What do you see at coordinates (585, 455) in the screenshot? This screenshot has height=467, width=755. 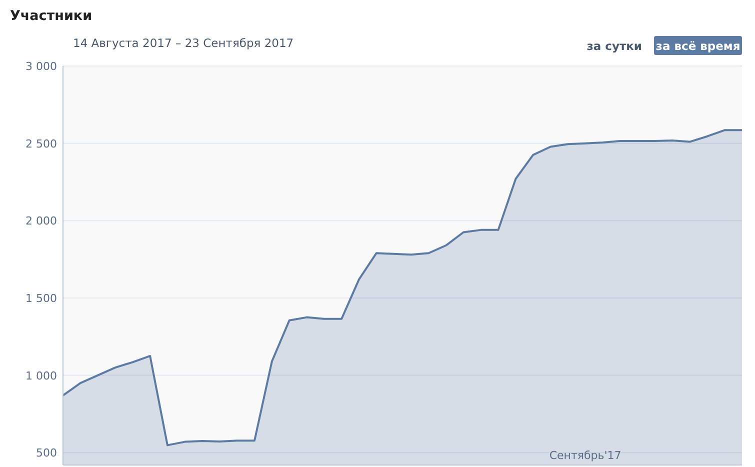 I see `x-tick-label: Сентябрь'17` at bounding box center [585, 455].